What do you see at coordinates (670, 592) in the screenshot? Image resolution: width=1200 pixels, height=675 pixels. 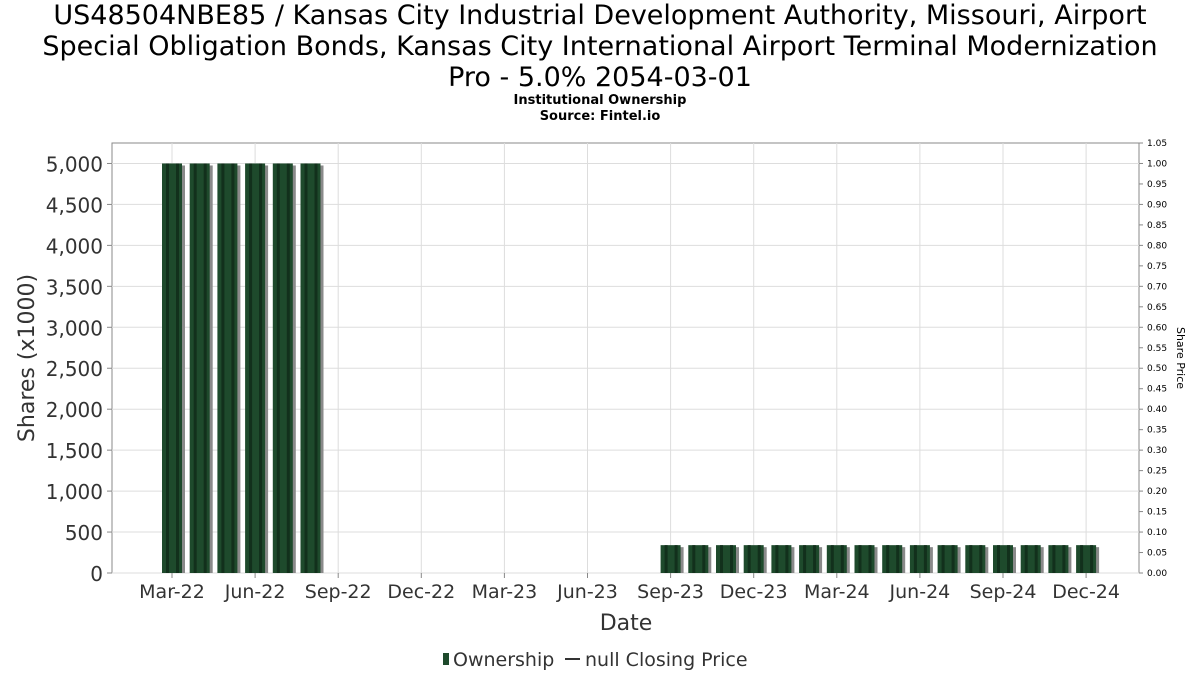 I see `x-tick-label: Sep-23` at bounding box center [670, 592].